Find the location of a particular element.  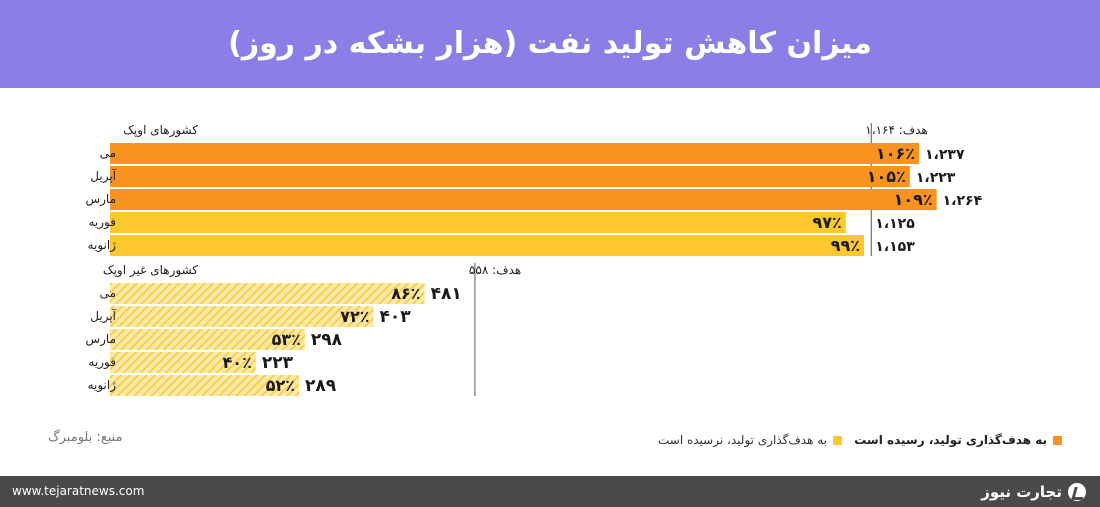

legend-reached: به هدف‌گذاری تولید، رسیده است is located at coordinates (958, 440).